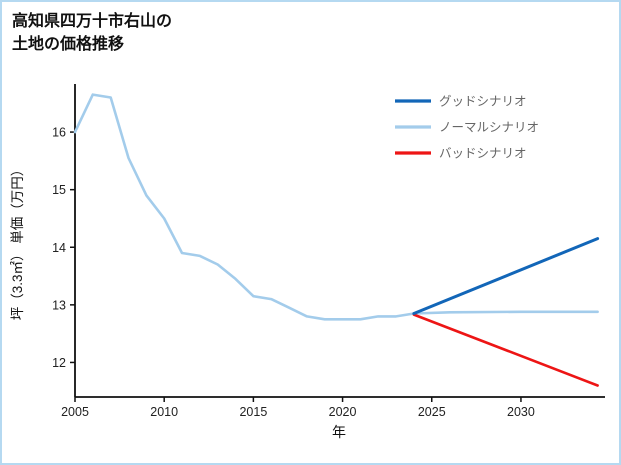  Describe the element at coordinates (92, 33) in the screenshot. I see `chart-title: 高知県四万十市右山の 土地の価格推移` at that location.